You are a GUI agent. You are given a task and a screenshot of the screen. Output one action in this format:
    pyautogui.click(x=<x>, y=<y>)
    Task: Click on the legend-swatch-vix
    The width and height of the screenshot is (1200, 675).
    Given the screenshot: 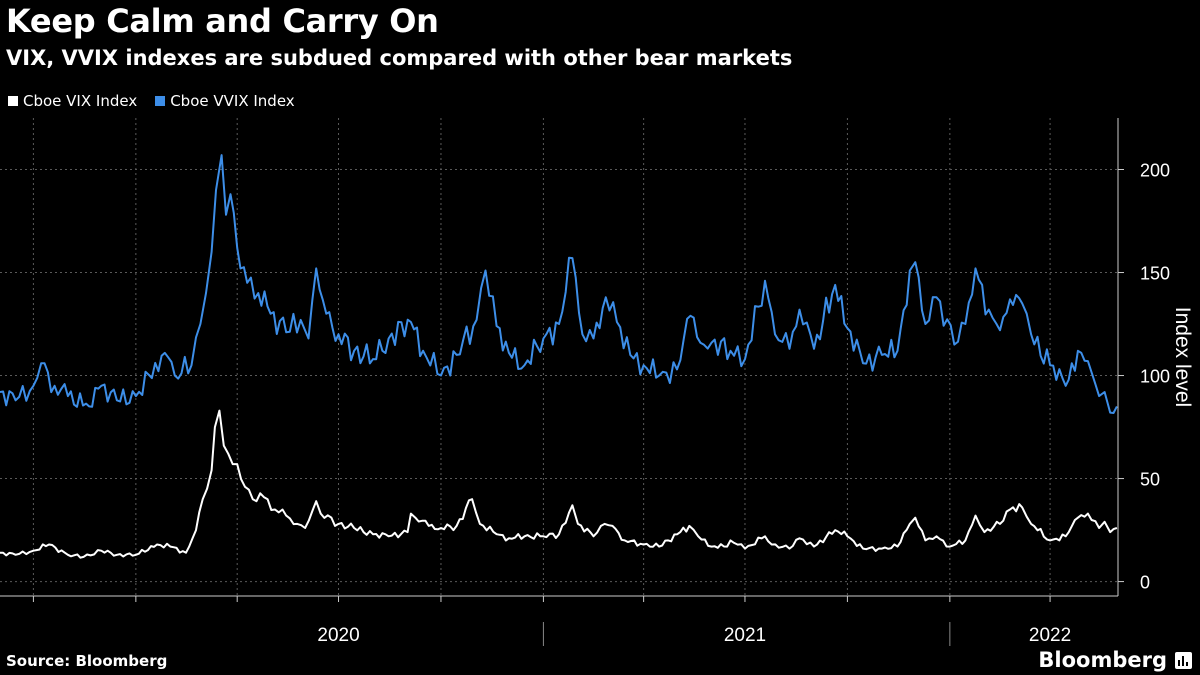 What is the action you would take?
    pyautogui.click(x=13, y=101)
    